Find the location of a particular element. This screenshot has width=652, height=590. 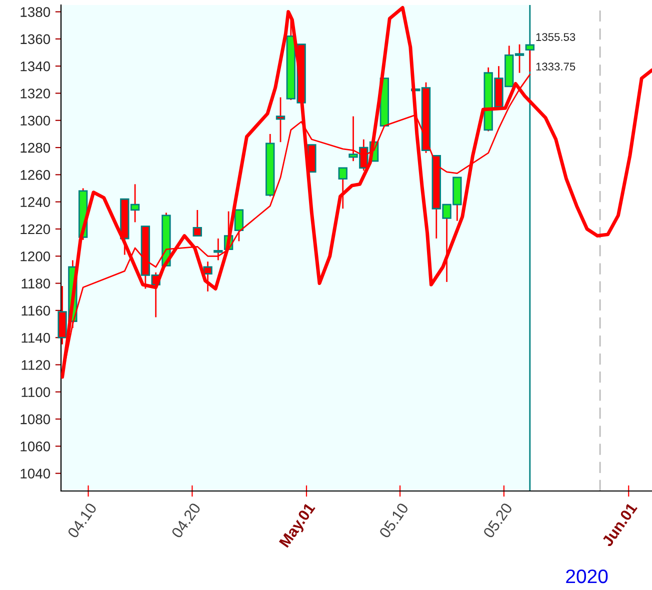

y-tick-label: 1360 is located at coordinates (35, 39).